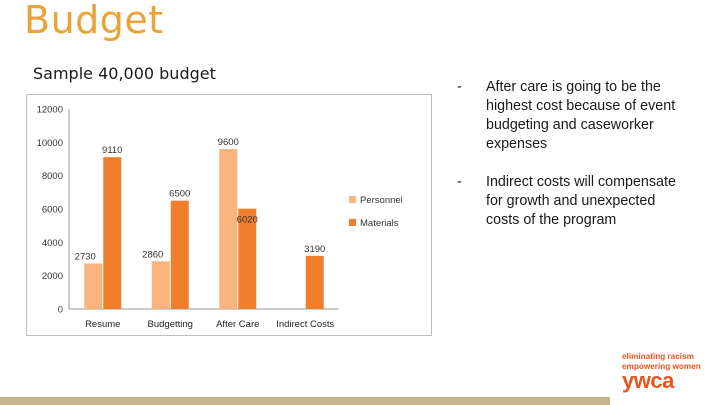 This screenshot has width=720, height=405. Describe the element at coordinates (152, 254) in the screenshot. I see `data-label: 2860` at that location.